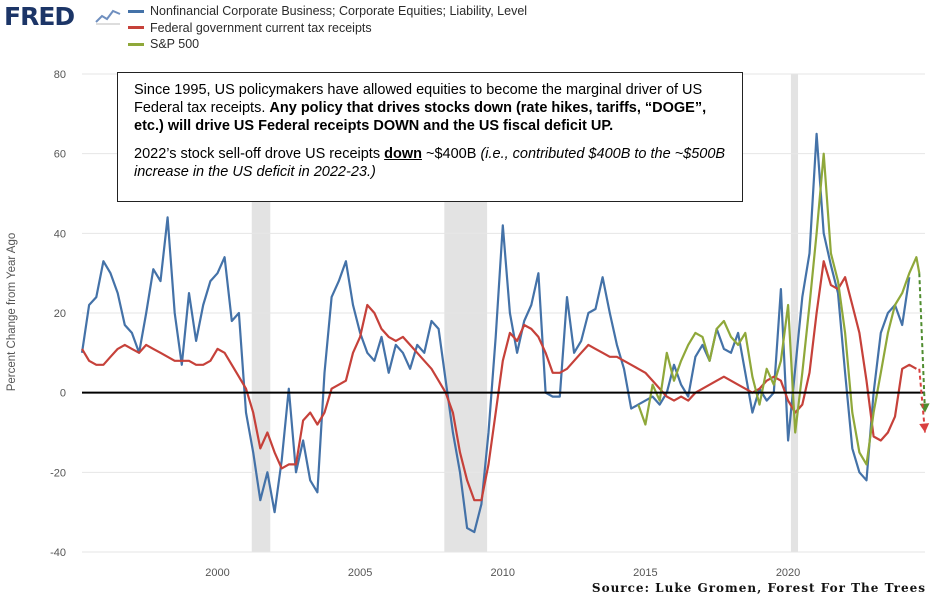 This screenshot has width=940, height=599. I want to click on y-tick-label: -20, so click(58, 473).